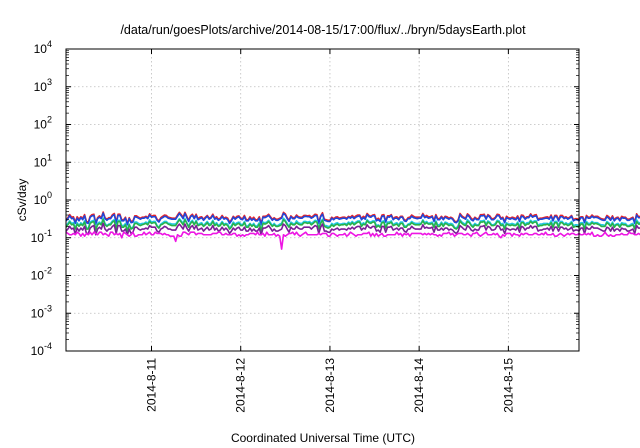  Describe the element at coordinates (49, 120) in the screenshot. I see `y-tick-exponent: 2` at that location.